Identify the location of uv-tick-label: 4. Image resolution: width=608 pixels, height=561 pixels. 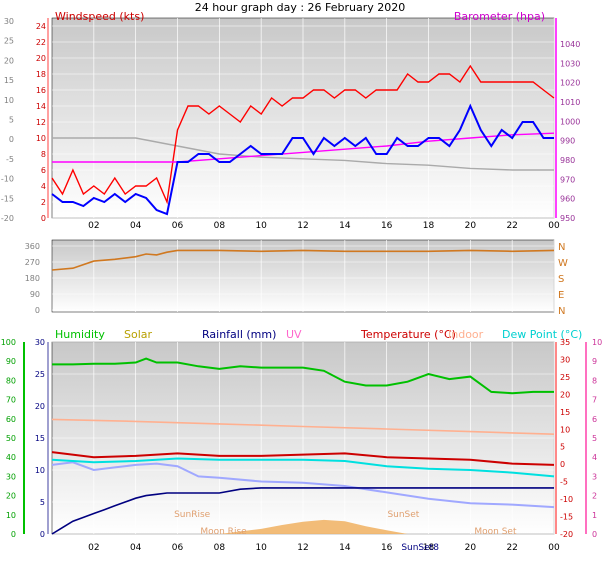
(594, 457).